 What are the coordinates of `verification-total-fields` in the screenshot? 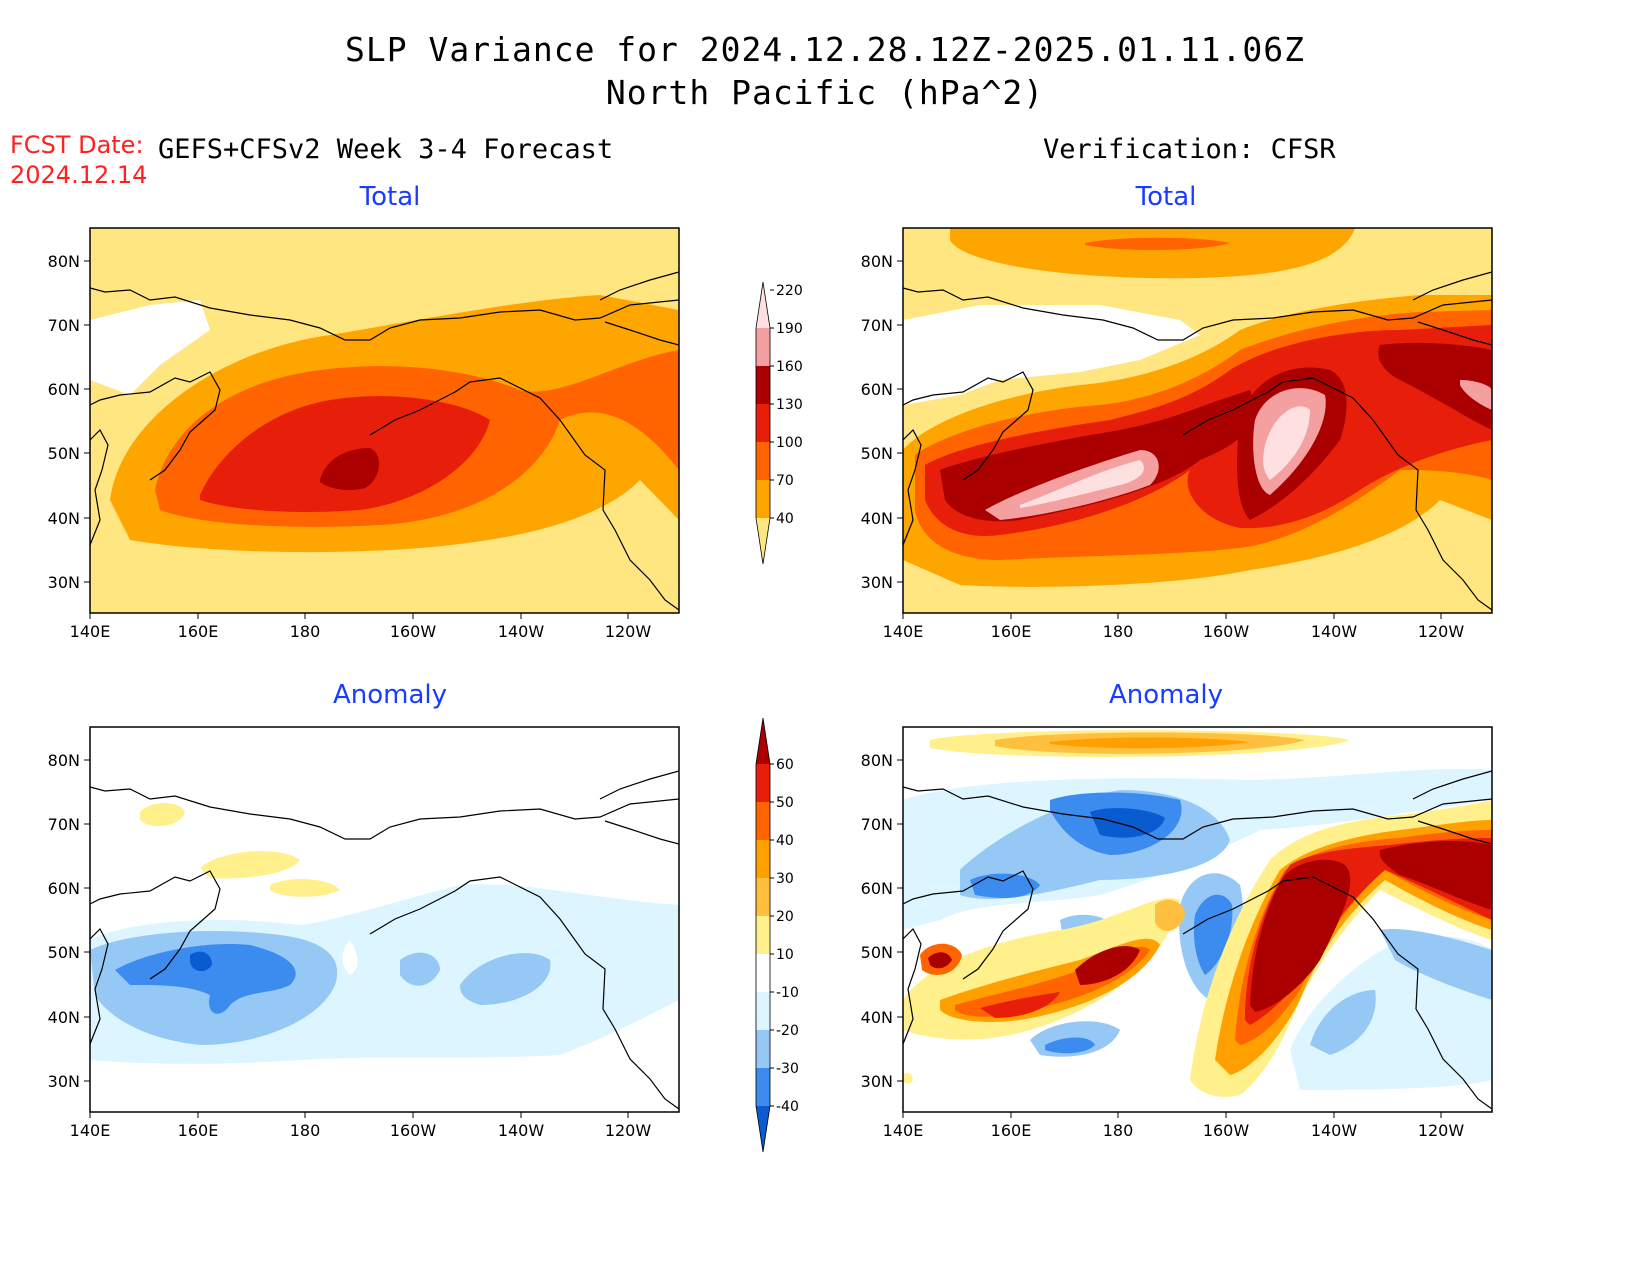 It's located at (1197, 420).